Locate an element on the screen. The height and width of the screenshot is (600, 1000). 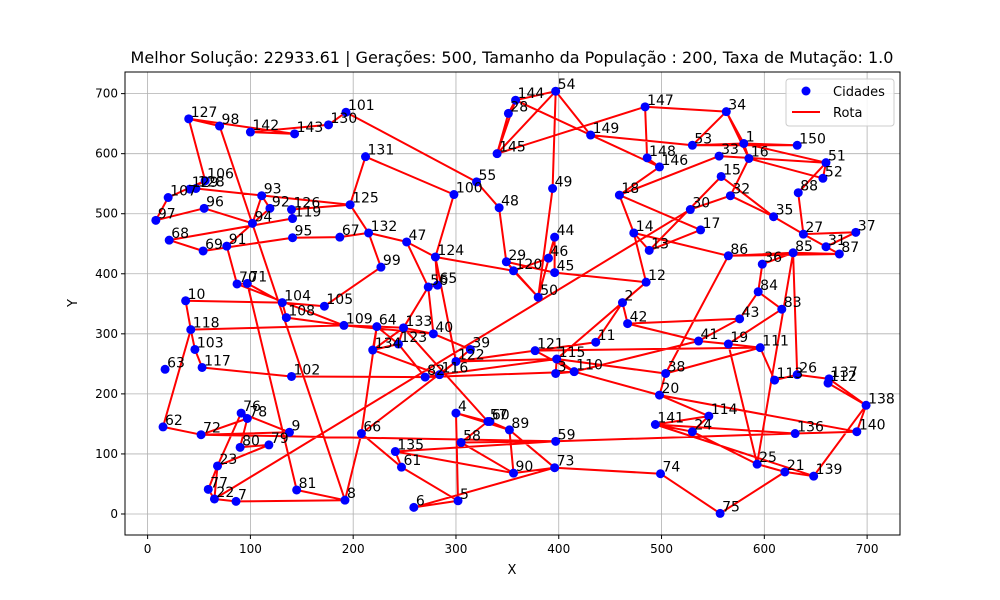
city-label: 59 is located at coordinates (567, 435).